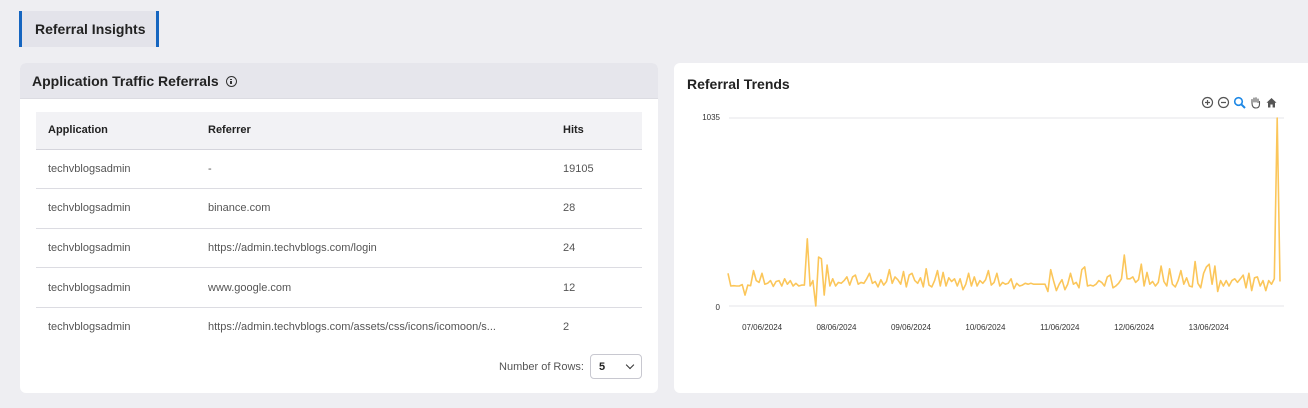 The width and height of the screenshot is (1308, 408). I want to click on traffic-card-title: Application Traffic Referrals, so click(125, 80).